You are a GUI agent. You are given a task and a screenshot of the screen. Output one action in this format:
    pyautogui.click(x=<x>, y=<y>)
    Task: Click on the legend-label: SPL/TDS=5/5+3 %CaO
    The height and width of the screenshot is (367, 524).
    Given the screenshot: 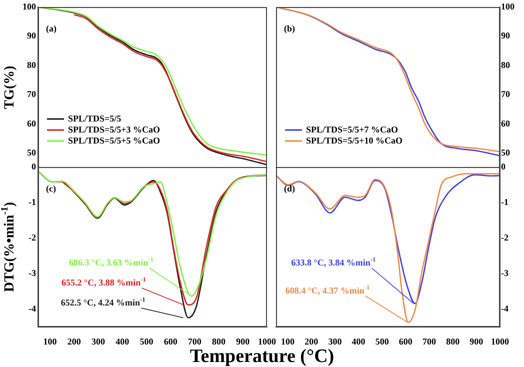 What is the action you would take?
    pyautogui.click(x=114, y=129)
    